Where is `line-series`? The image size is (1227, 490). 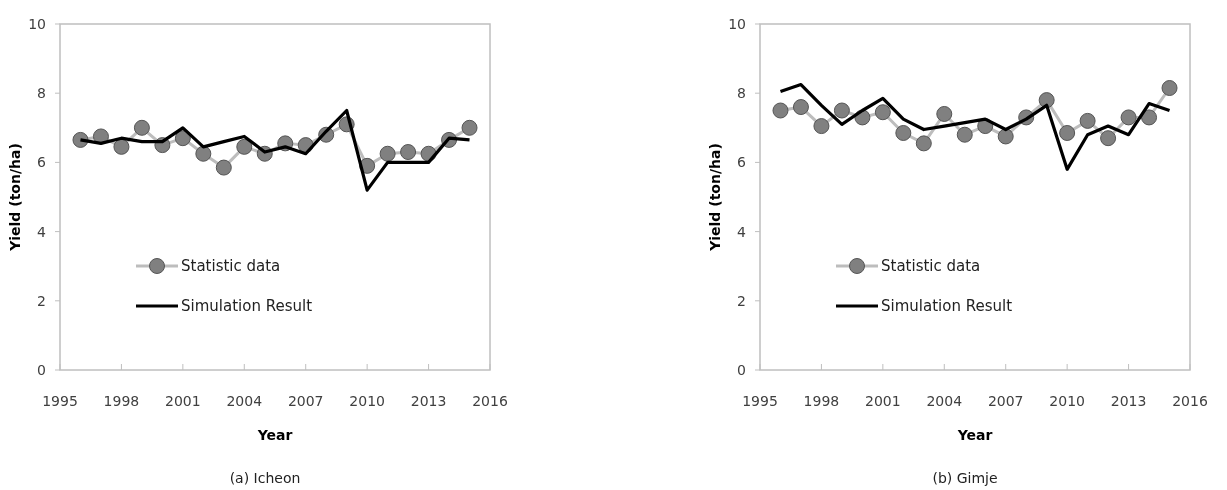
line-series is located at coordinates (975, 126).